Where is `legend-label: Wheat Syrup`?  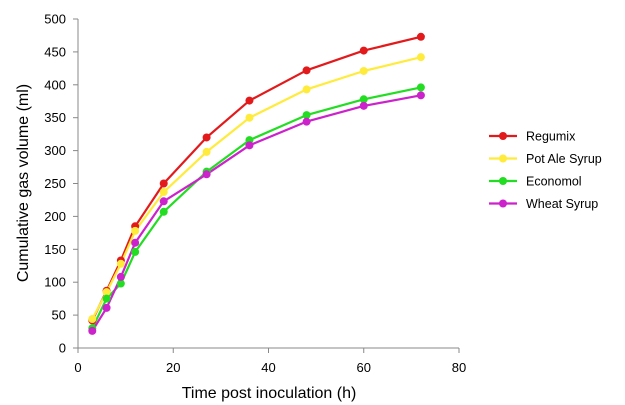
legend-label: Wheat Syrup is located at coordinates (562, 204).